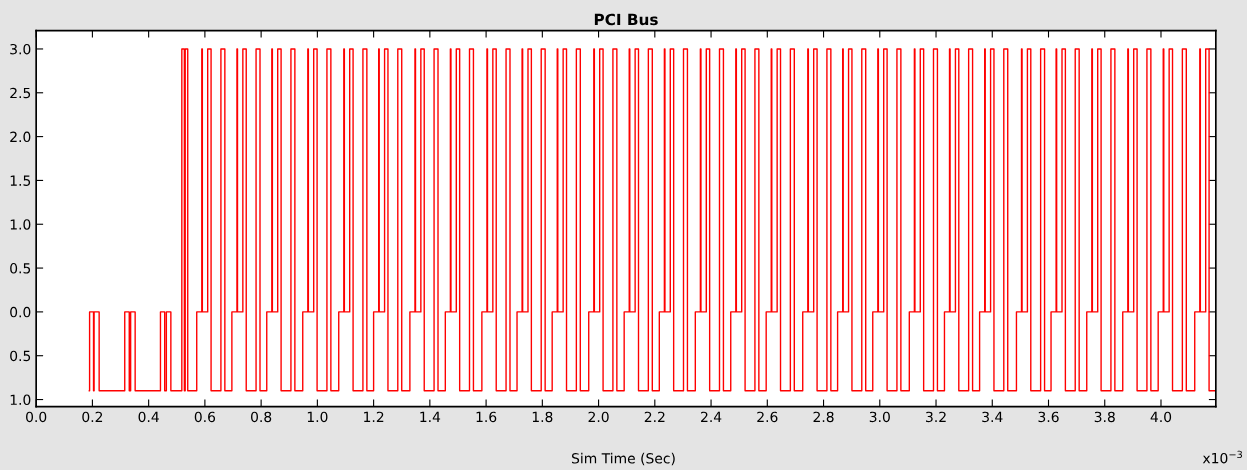 The width and height of the screenshot is (1247, 470). I want to click on x-tick-label: 1.4, so click(430, 416).